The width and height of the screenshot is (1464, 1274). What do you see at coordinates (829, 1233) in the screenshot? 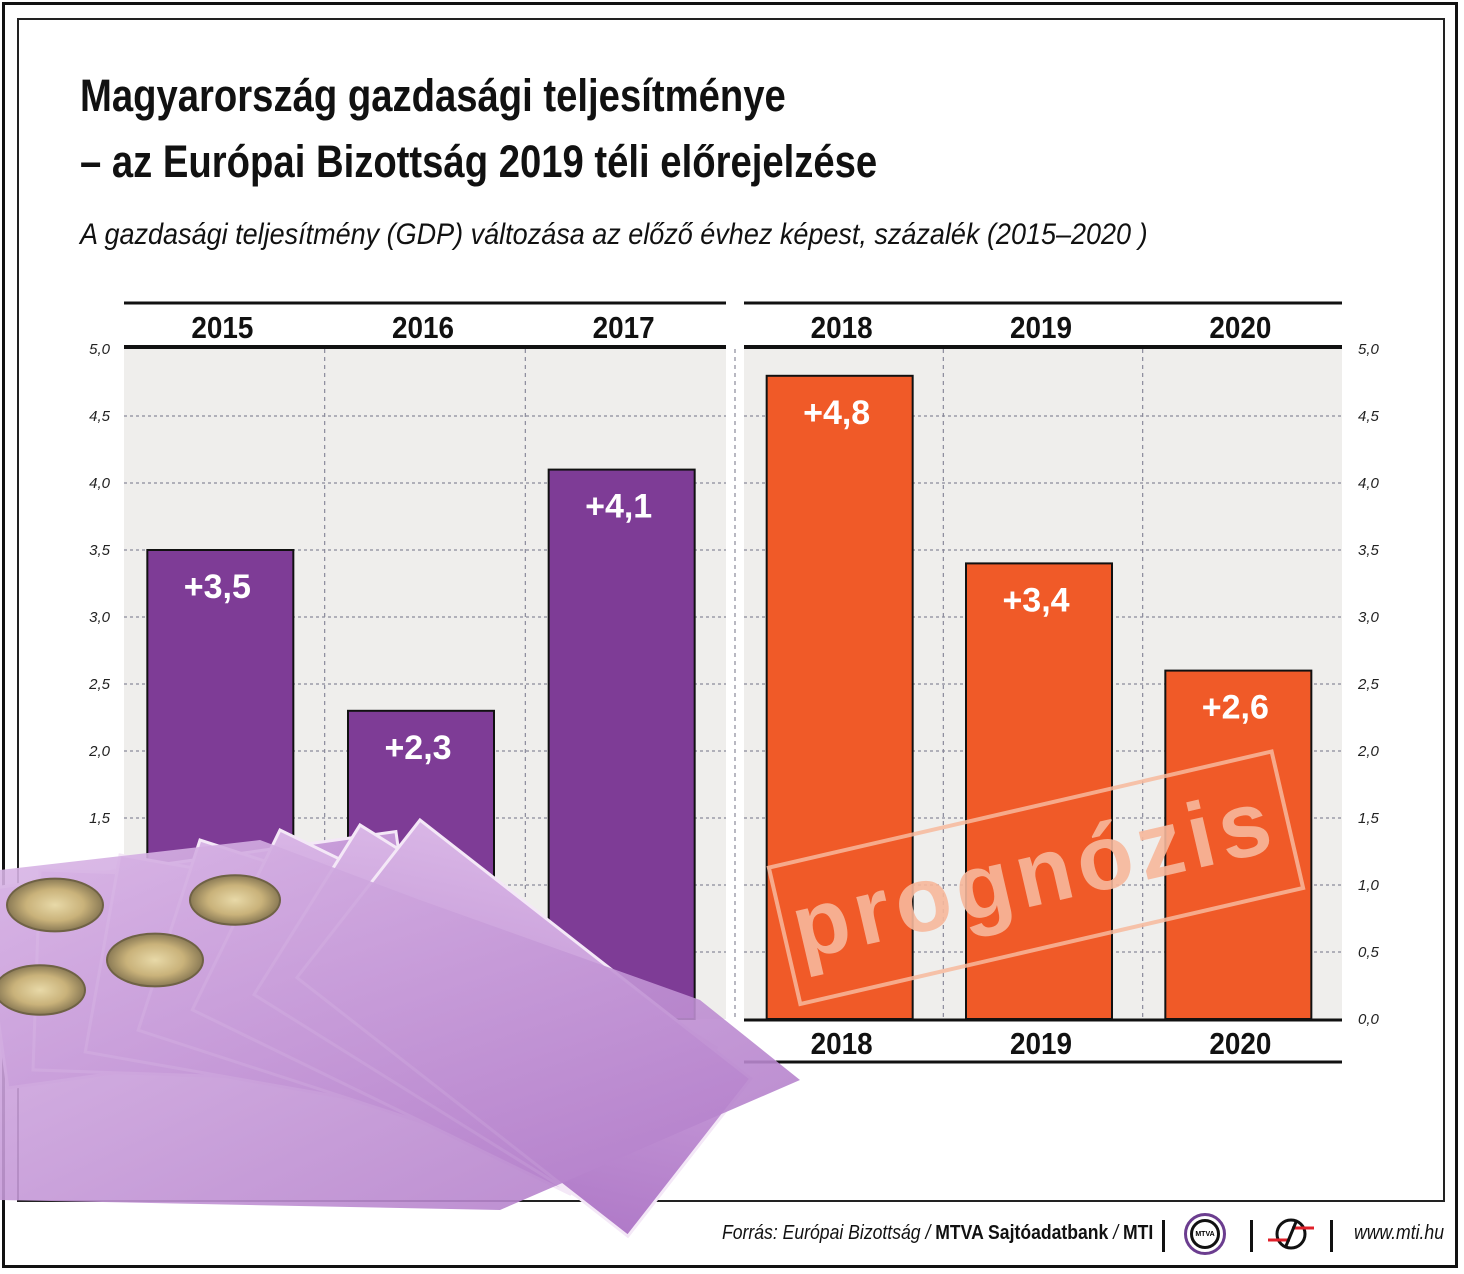
I see `source-prefix: Forrás: Európai Bizottság /` at bounding box center [829, 1233].